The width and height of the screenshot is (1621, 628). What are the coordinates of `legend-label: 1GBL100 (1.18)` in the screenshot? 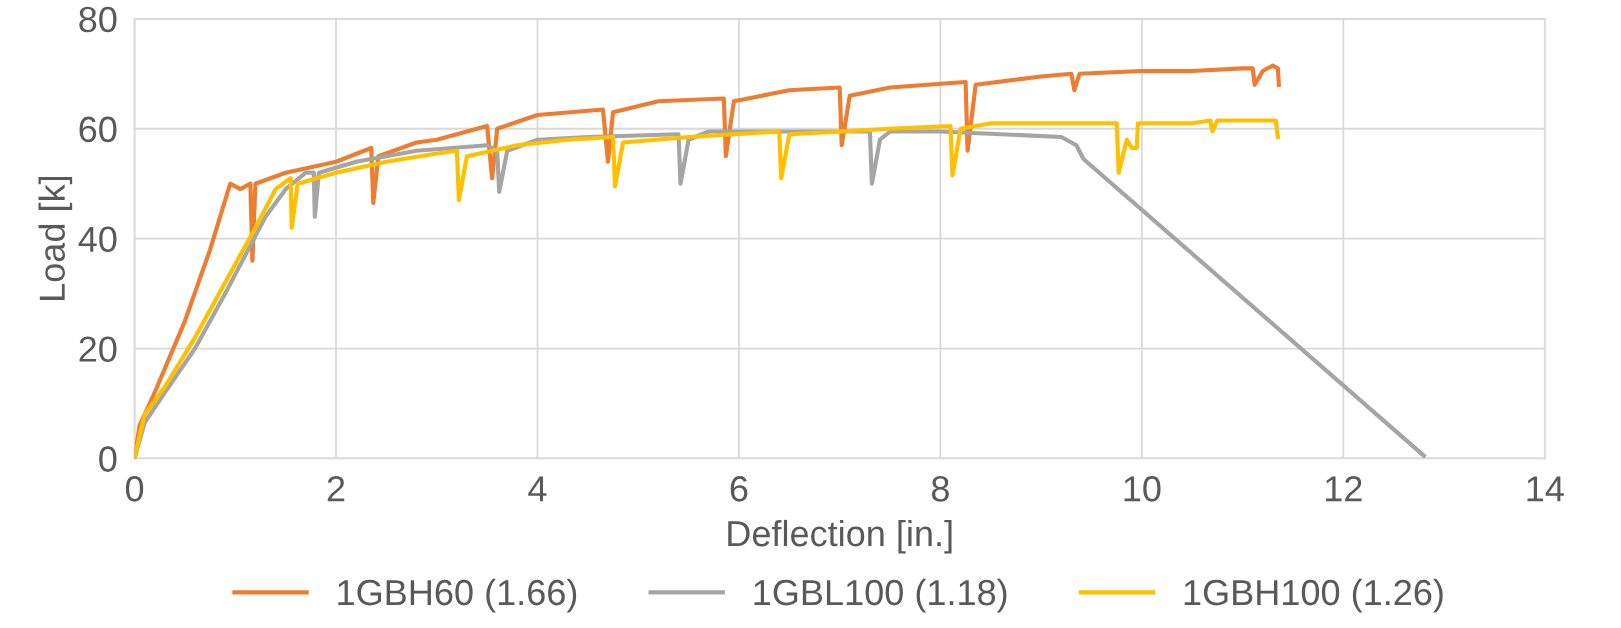 It's located at (880, 595).